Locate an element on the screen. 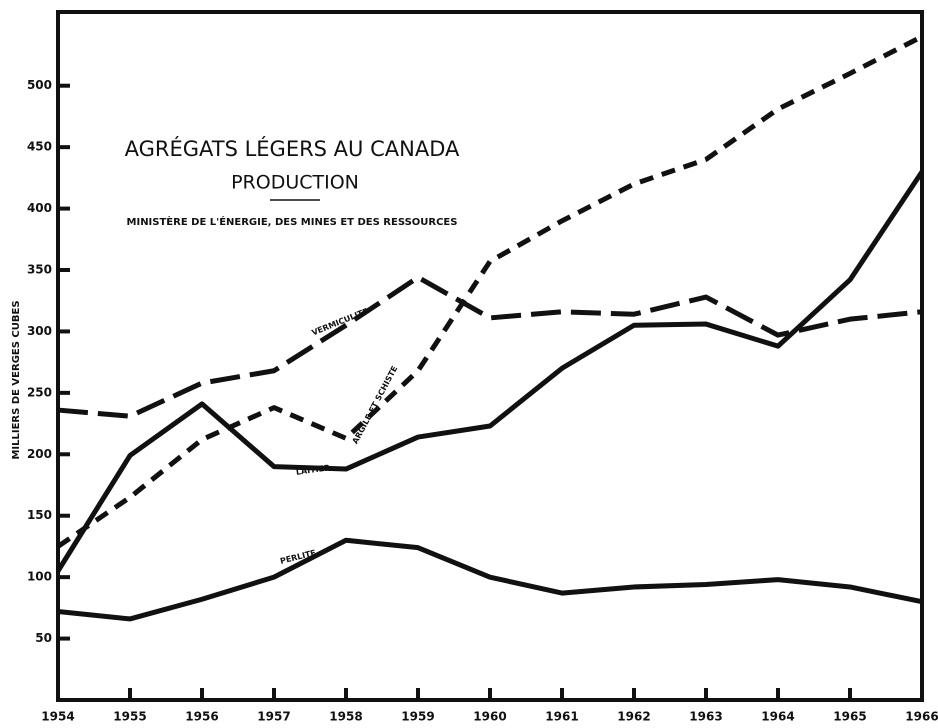  x-tick-label: 1956 is located at coordinates (201, 717).